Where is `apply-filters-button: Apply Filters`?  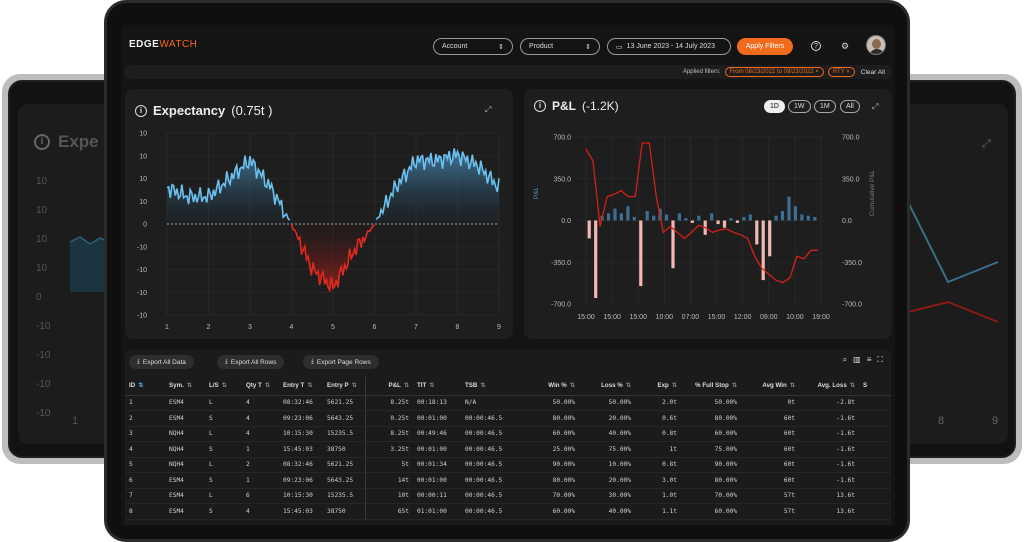 apply-filters-button: Apply Filters is located at coordinates (765, 46).